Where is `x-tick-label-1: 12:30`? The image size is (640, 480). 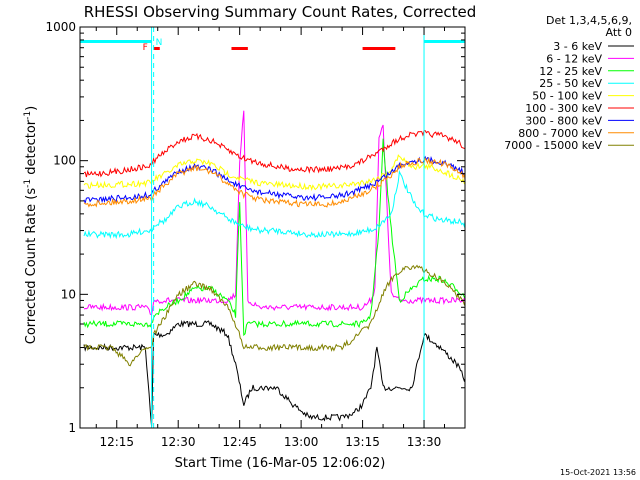 x-tick-label-1: 12:30 is located at coordinates (178, 442).